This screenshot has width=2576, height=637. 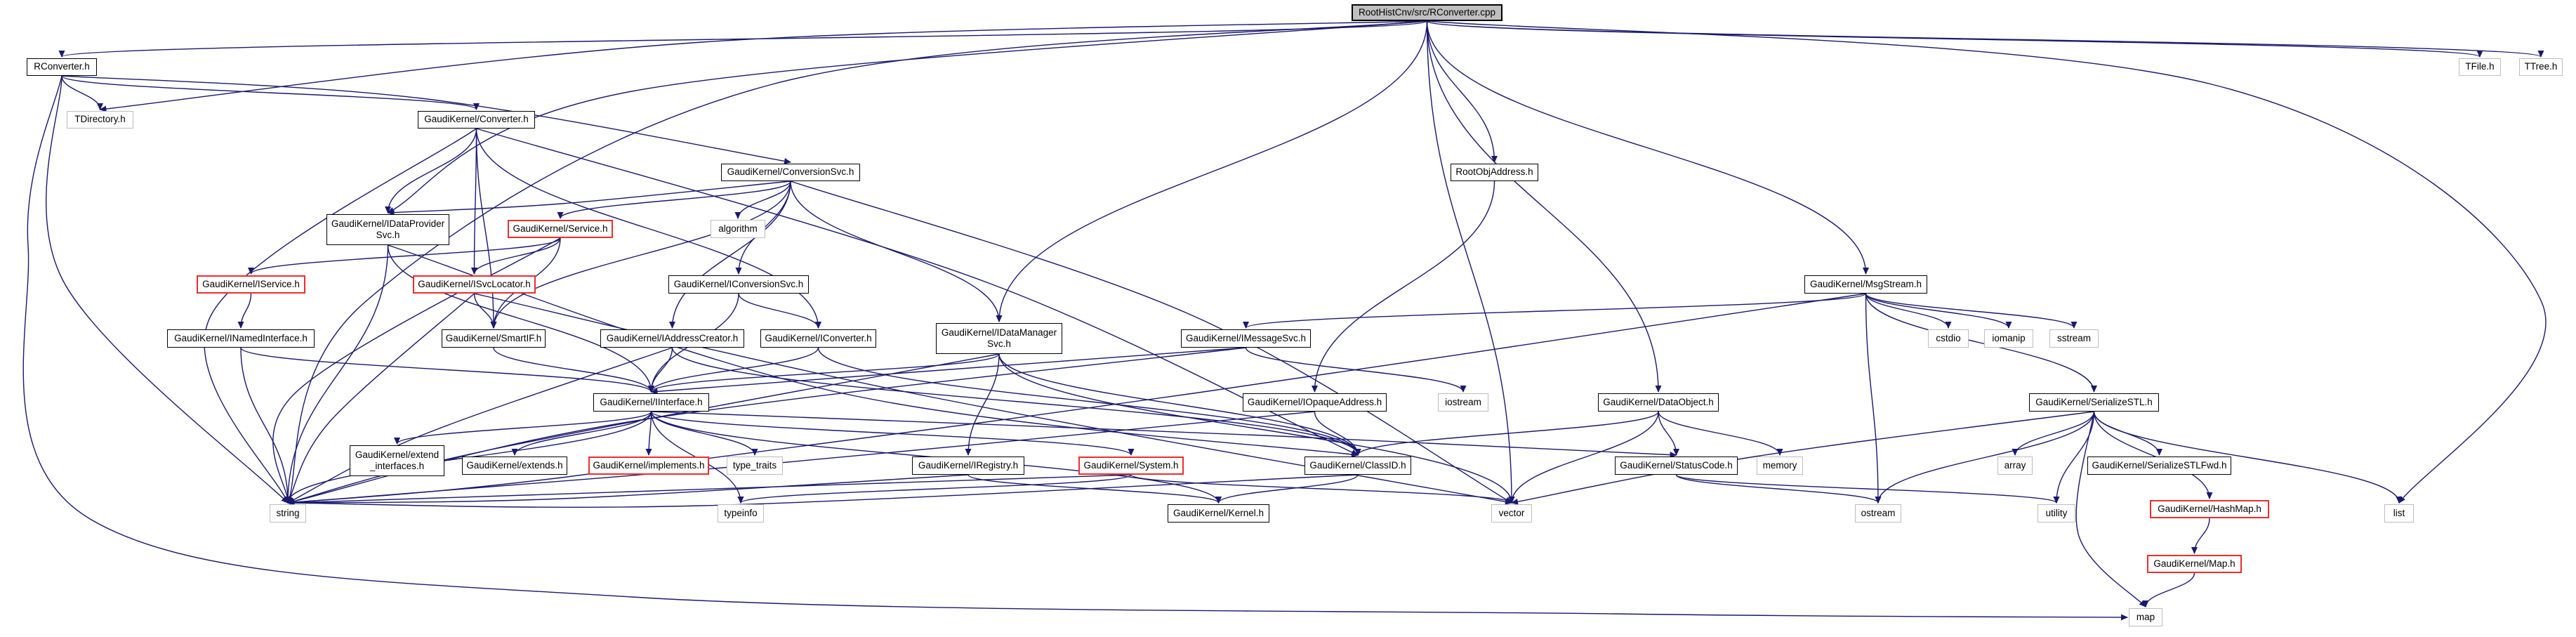 What do you see at coordinates (244, 311) in the screenshot?
I see `edge-iservice-inamedinterface` at bounding box center [244, 311].